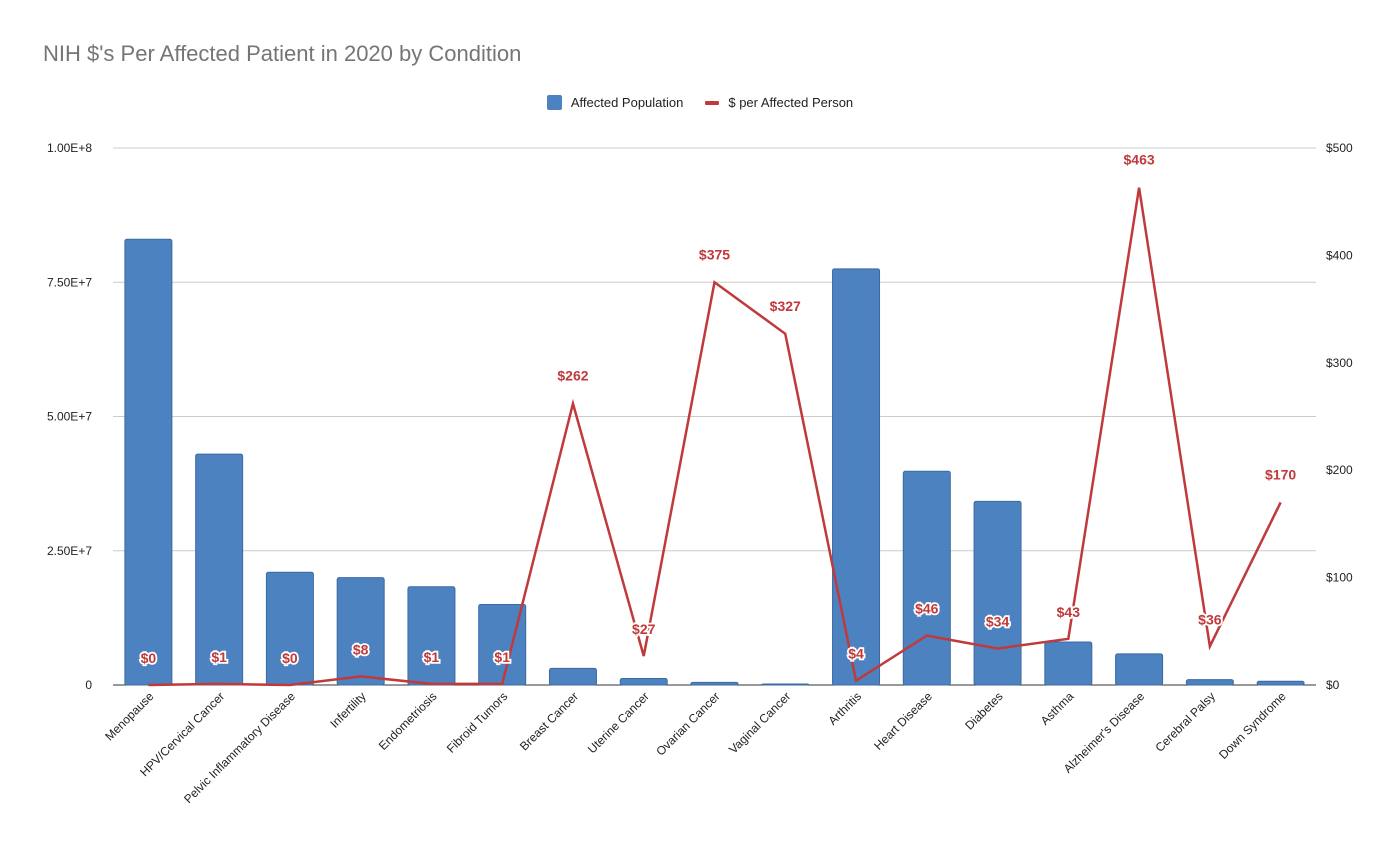 This screenshot has width=1400, height=866. What do you see at coordinates (1057, 708) in the screenshot?
I see `x-tick-label: Asthma` at bounding box center [1057, 708].